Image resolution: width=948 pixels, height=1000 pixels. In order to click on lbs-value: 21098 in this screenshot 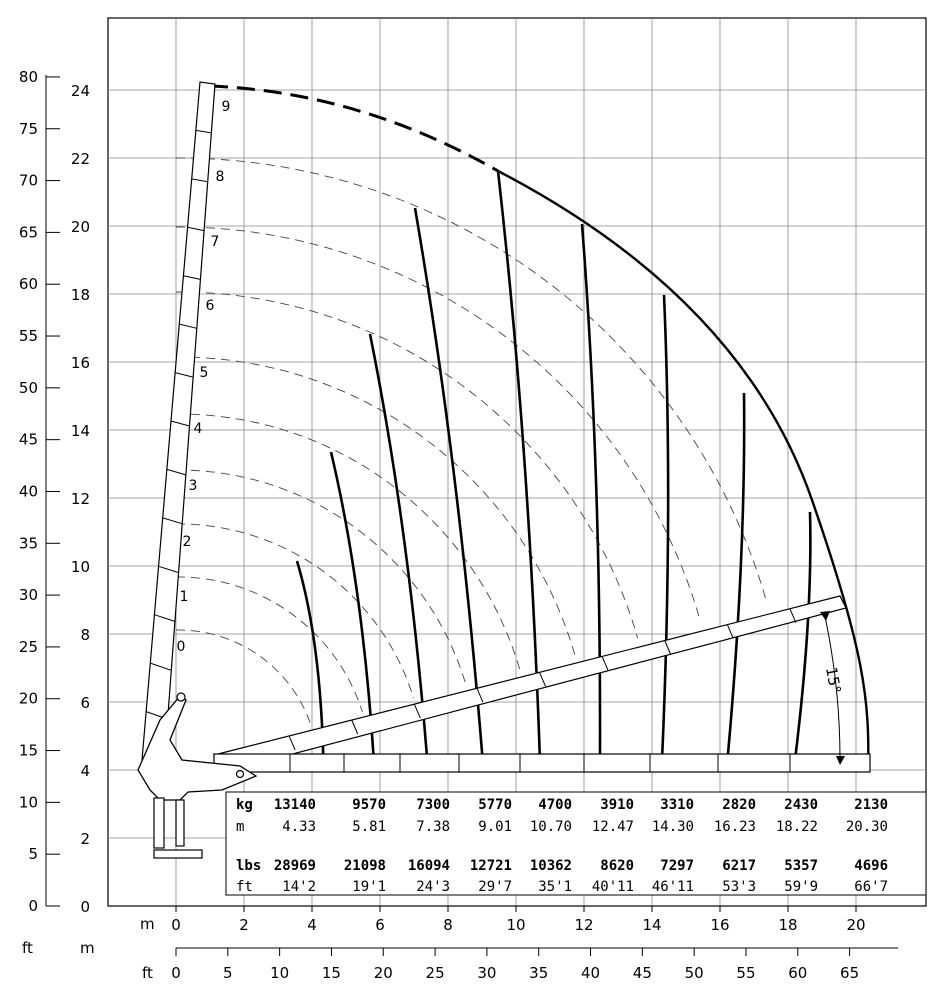, I will do `click(365, 866)`.